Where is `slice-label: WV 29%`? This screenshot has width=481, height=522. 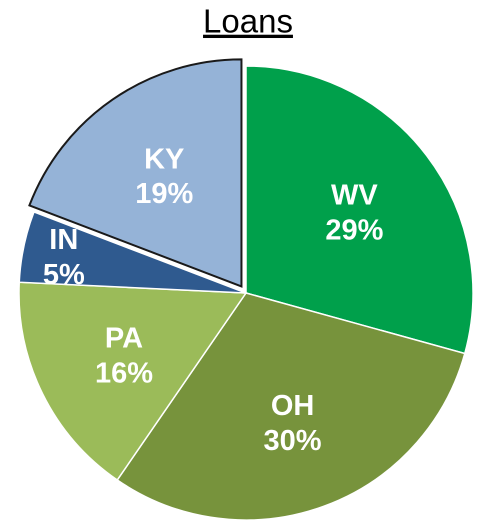
slice-label: WV 29% is located at coordinates (354, 213).